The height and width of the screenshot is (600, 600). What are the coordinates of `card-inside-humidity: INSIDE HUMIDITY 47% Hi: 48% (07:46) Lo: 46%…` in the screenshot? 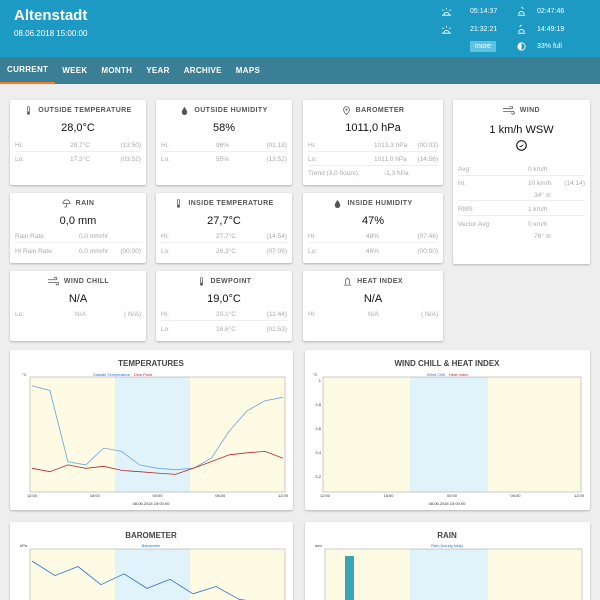 It's located at (373, 228).